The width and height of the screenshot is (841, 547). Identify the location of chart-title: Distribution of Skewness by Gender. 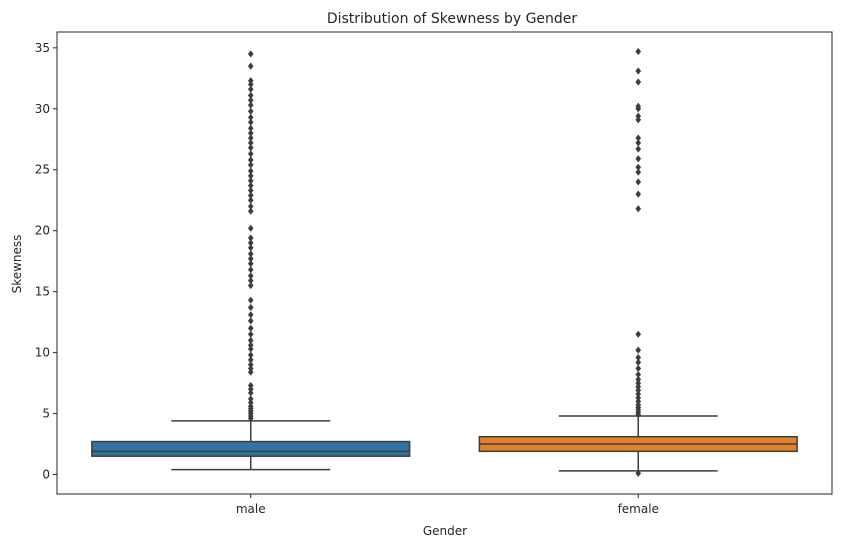
(452, 19).